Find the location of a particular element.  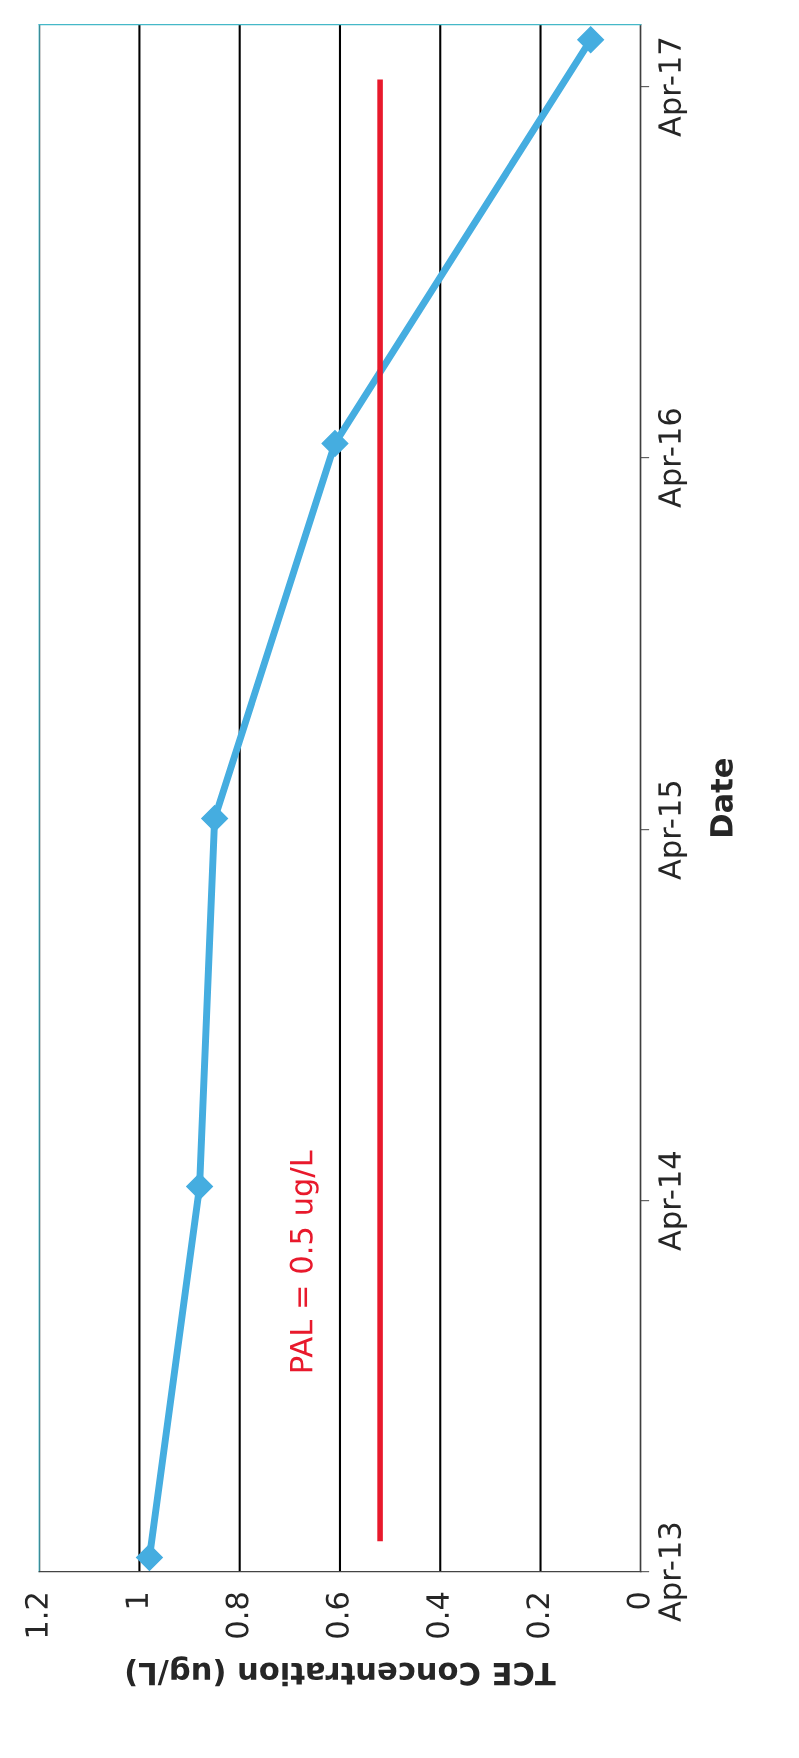

x-tick-label: 0.8 is located at coordinates (237, 1615).